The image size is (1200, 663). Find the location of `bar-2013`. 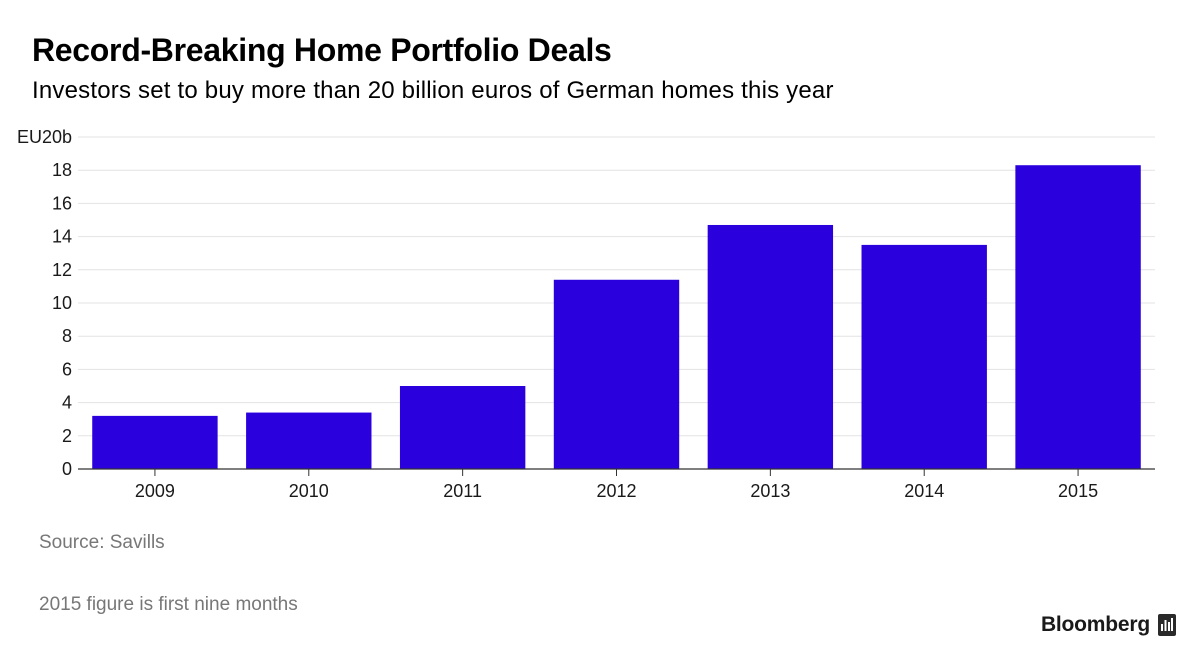

bar-2013 is located at coordinates (770, 346).